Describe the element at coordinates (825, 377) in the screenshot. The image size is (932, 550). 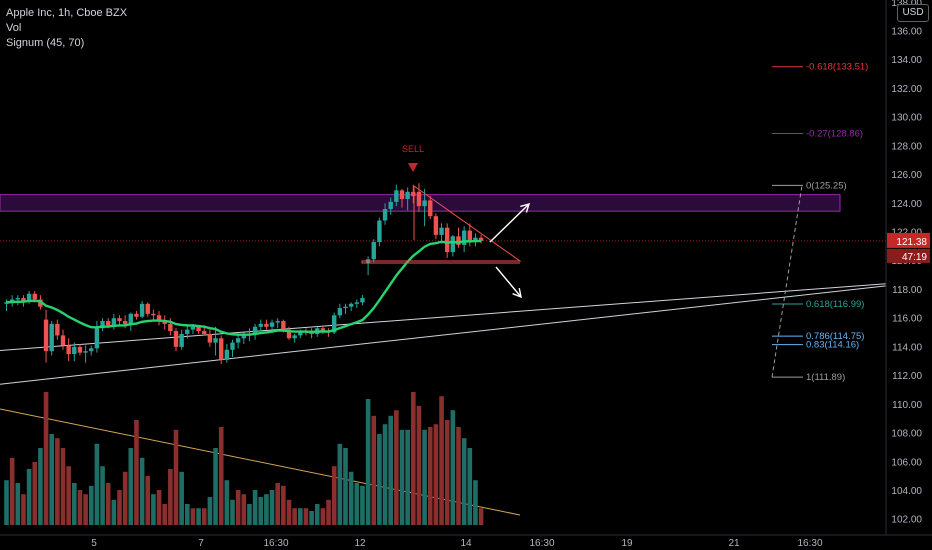
I see `fib-label: 1(111.89)` at that location.